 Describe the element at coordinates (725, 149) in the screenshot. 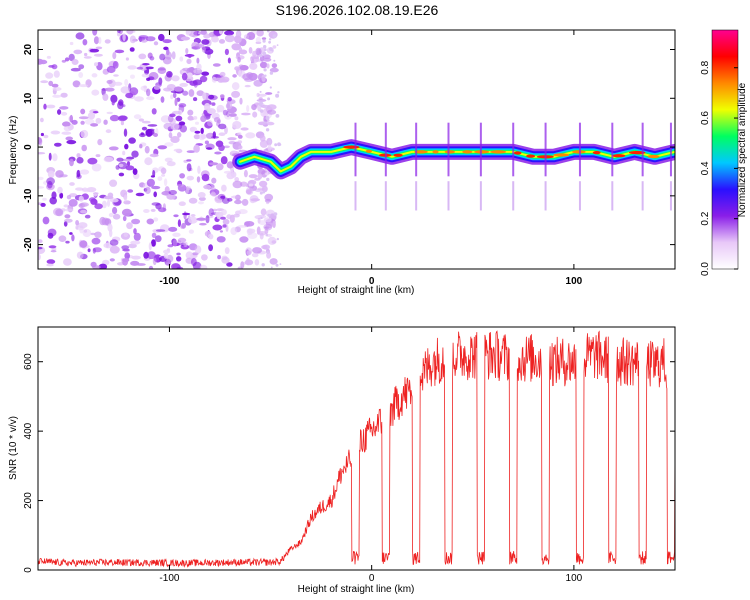

I see `colorbar-frame` at that location.